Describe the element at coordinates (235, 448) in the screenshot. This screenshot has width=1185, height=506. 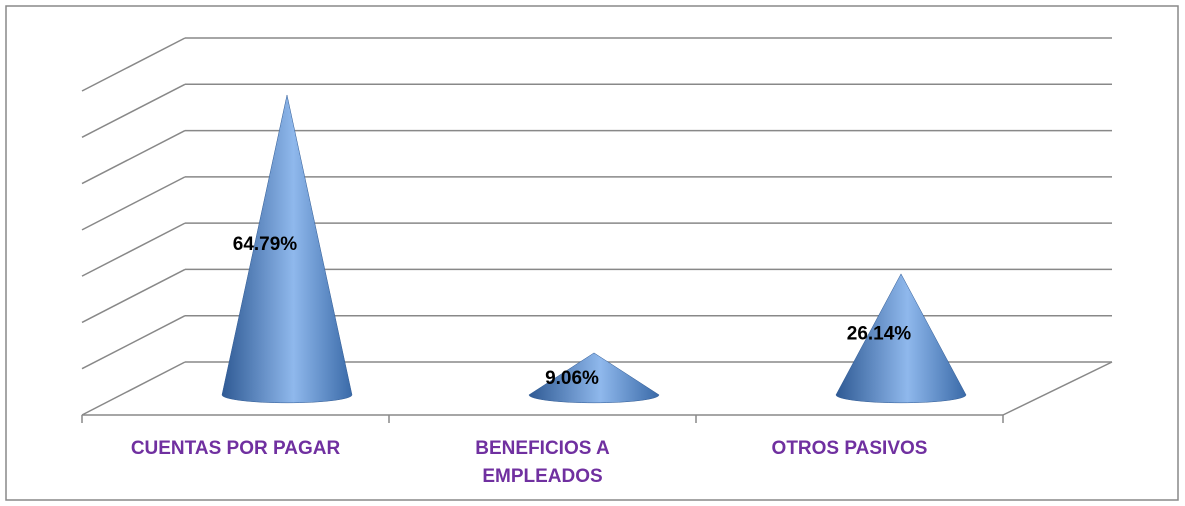
I see `x-tick-label: CUENTAS POR PAGAR` at that location.